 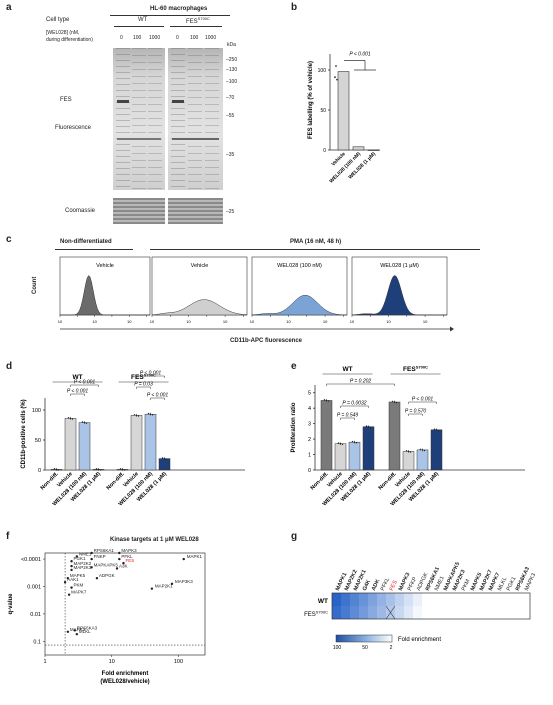 What do you see at coordinates (309, 456) in the screenshot?
I see `ytick-label: 1` at bounding box center [309, 456].